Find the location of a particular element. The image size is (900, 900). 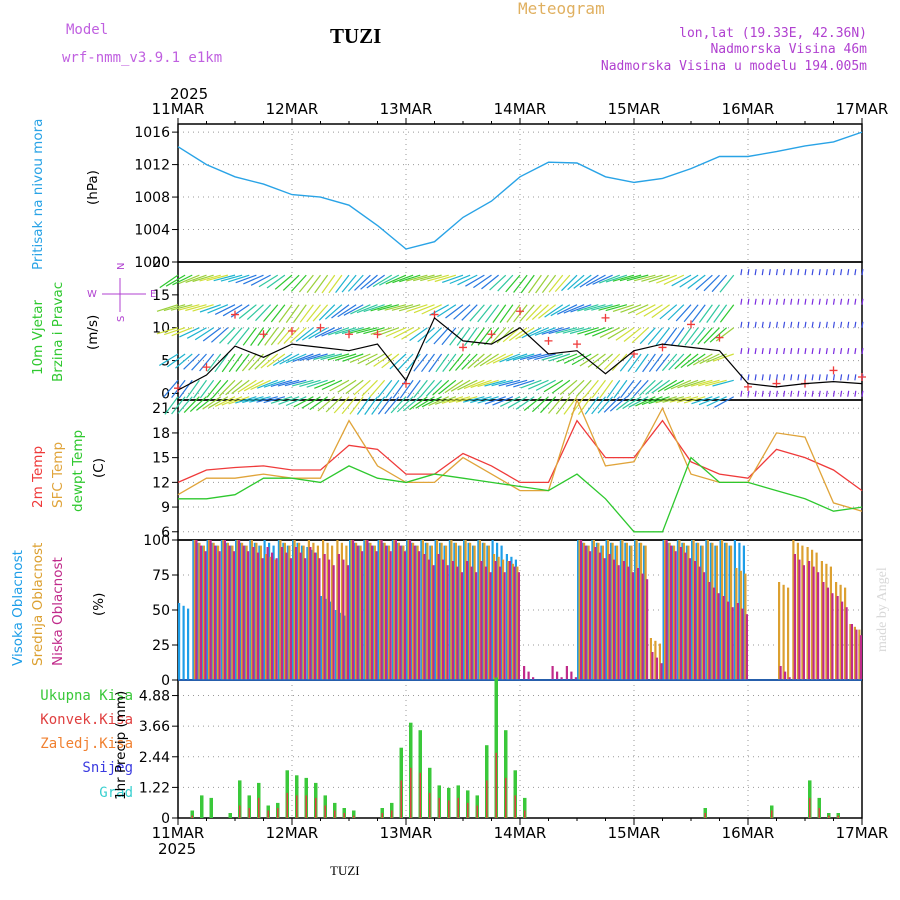

y-tick-label: 0 is located at coordinates (165, 819).